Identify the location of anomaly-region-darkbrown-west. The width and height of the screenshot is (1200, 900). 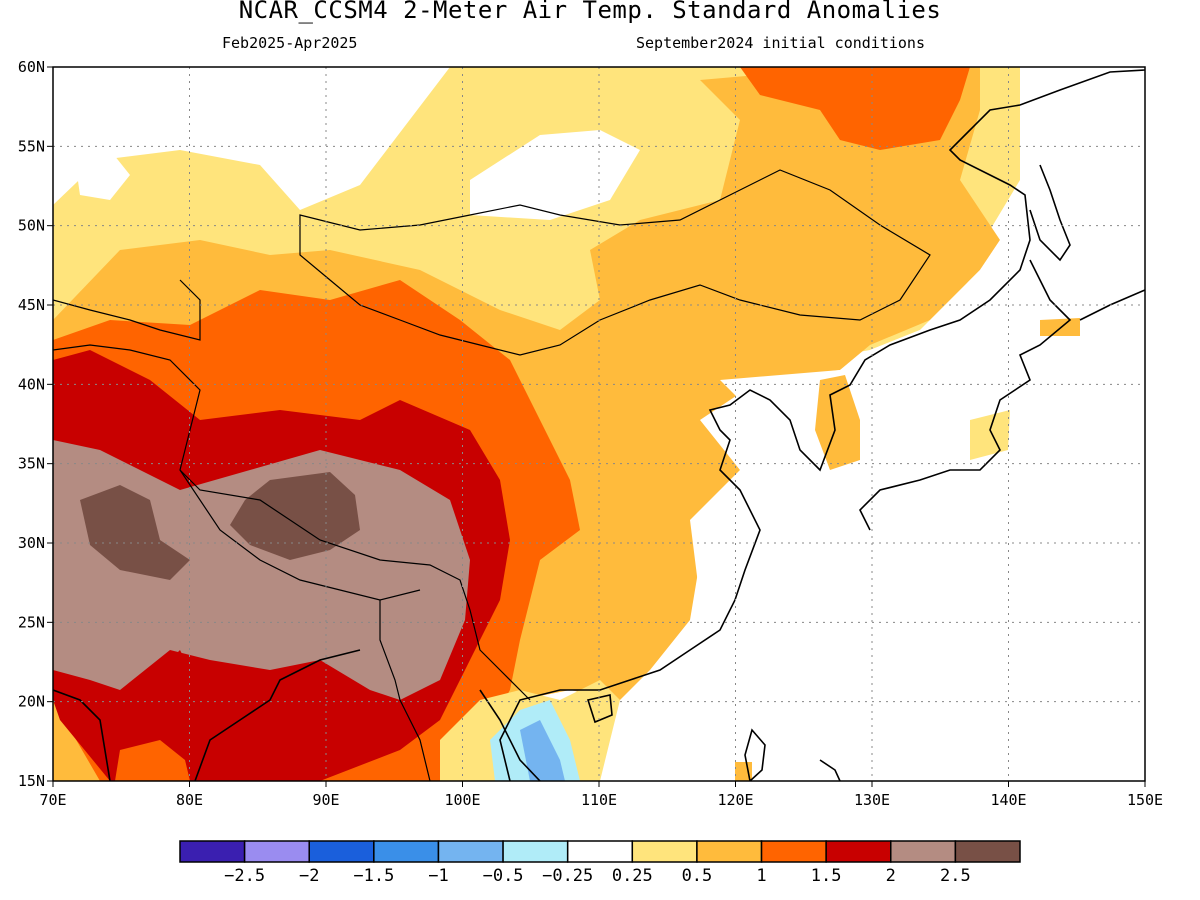
(135, 532).